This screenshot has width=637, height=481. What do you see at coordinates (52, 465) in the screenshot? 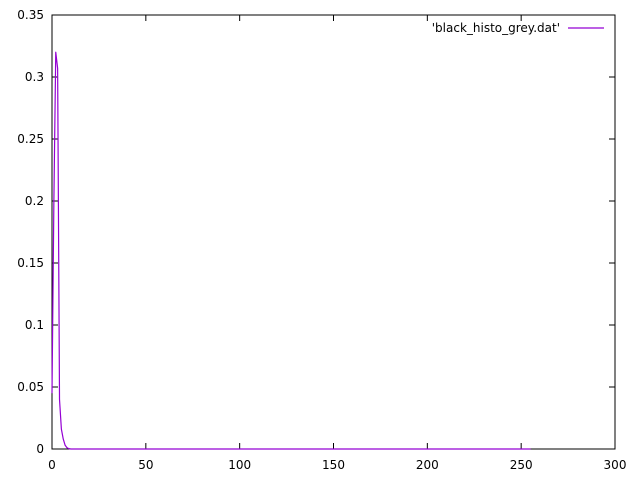
I see `x-tick-label: 0` at bounding box center [52, 465].